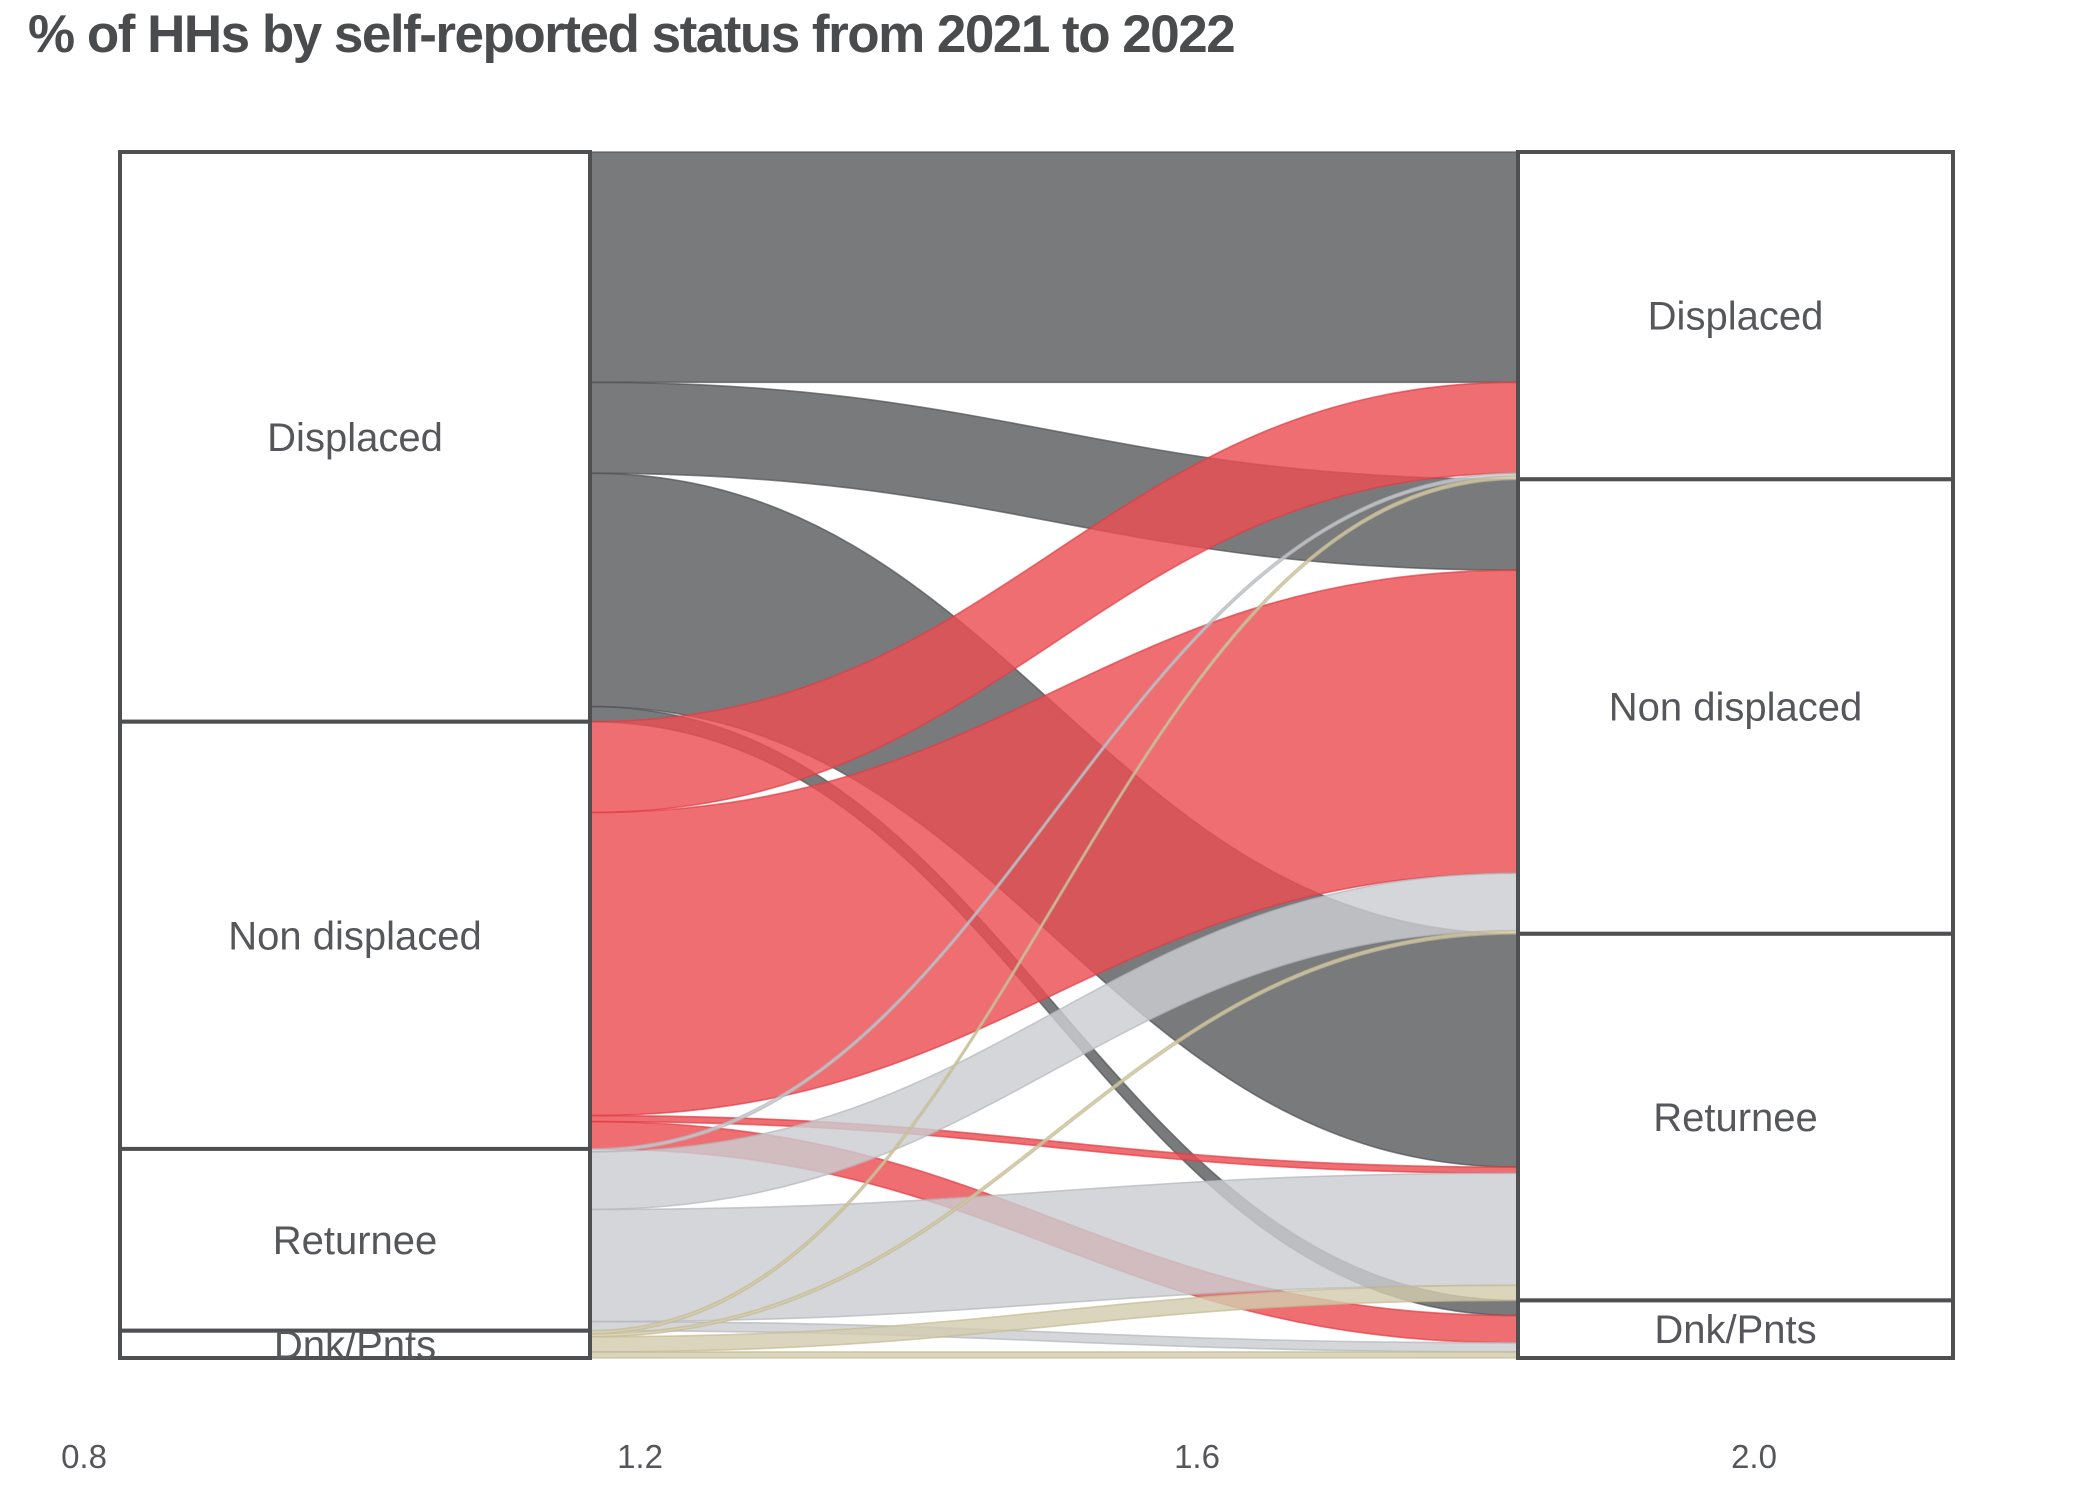  I want to click on stratum-box-2022-returnee, so click(1735, 1117).